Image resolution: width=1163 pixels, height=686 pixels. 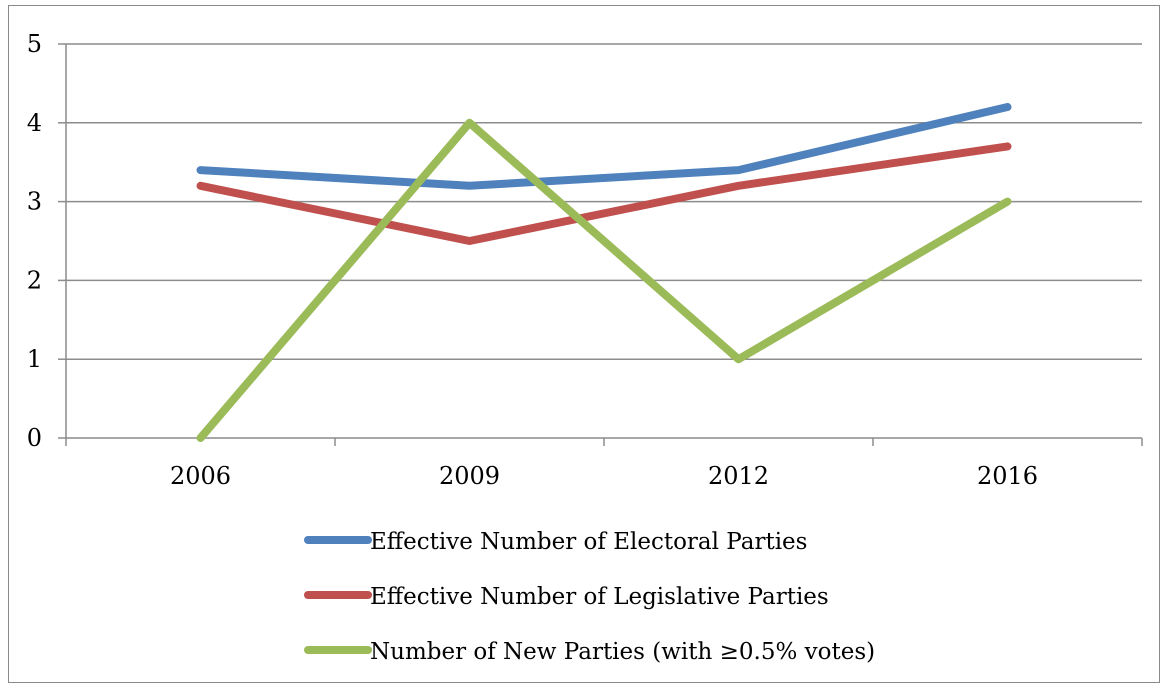 What do you see at coordinates (34, 123) in the screenshot?
I see `y-tick-label-4: 4` at bounding box center [34, 123].